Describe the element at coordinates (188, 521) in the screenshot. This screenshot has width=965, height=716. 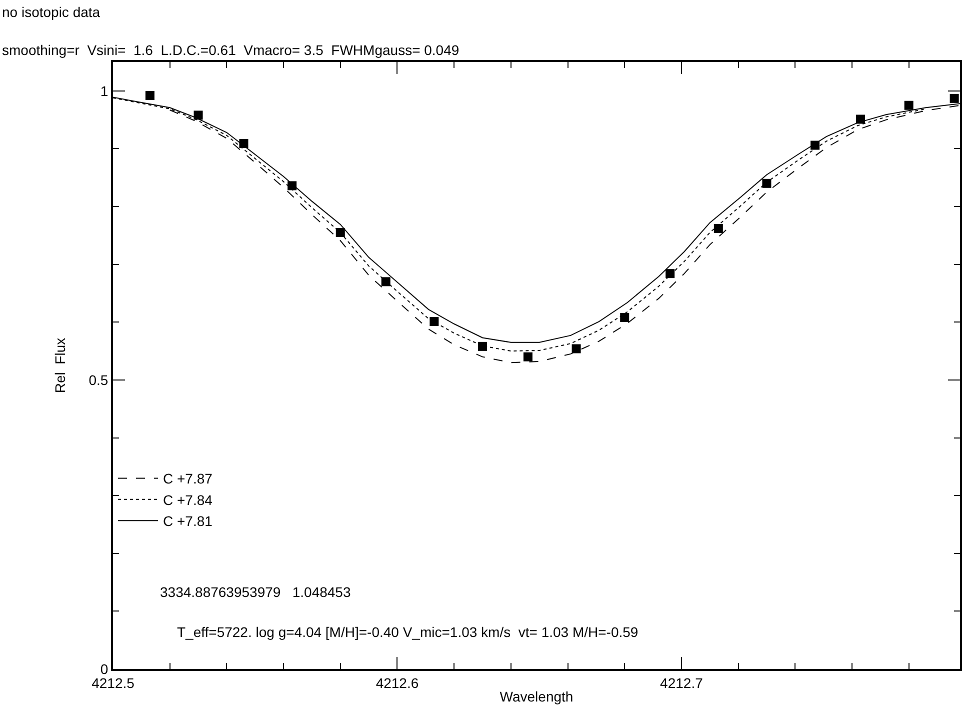
I see `legend-label: C +7.81` at that location.